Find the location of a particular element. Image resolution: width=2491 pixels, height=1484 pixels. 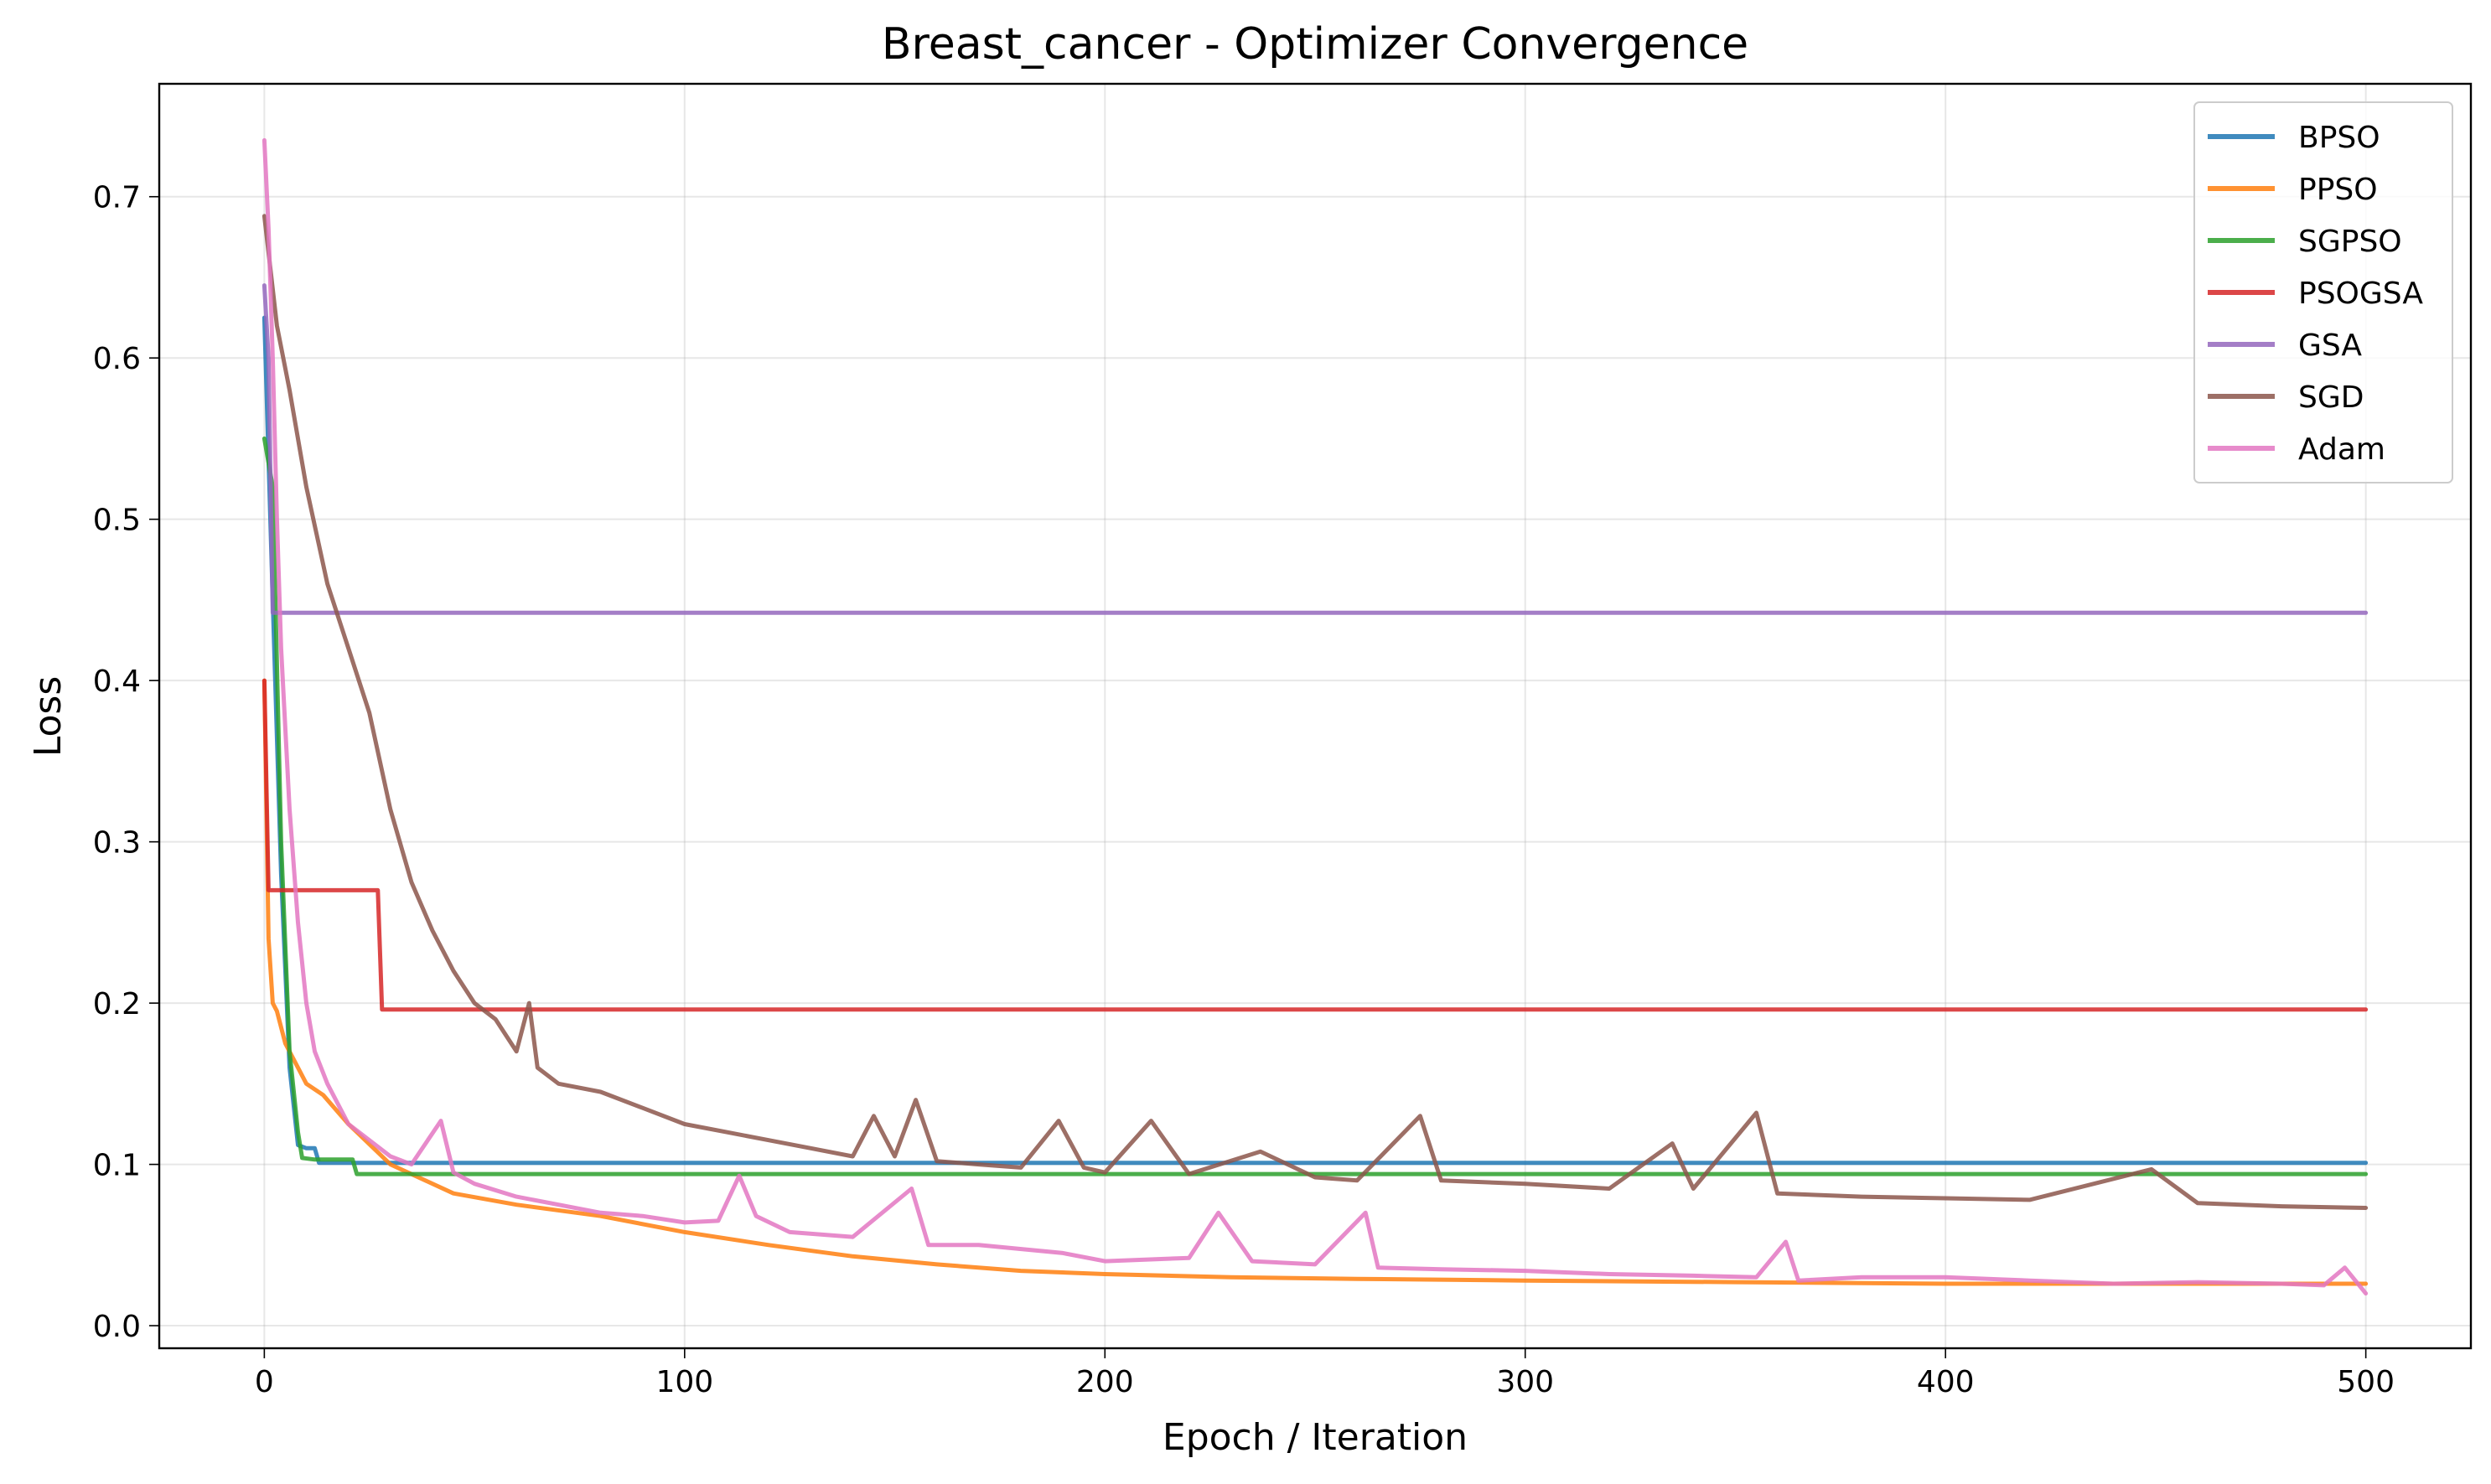

x-tick-label: 200 is located at coordinates (1105, 1382).